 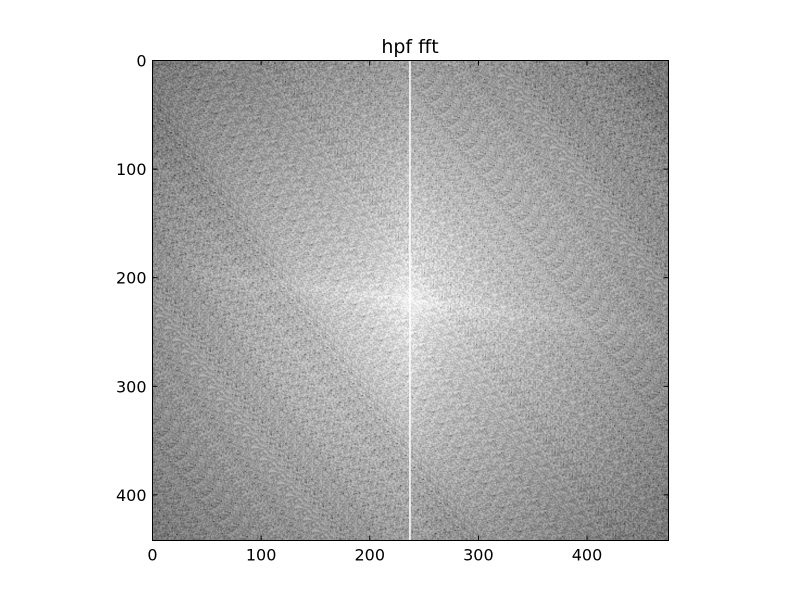 What do you see at coordinates (131, 169) in the screenshot?
I see `y-tick-label: 100` at bounding box center [131, 169].